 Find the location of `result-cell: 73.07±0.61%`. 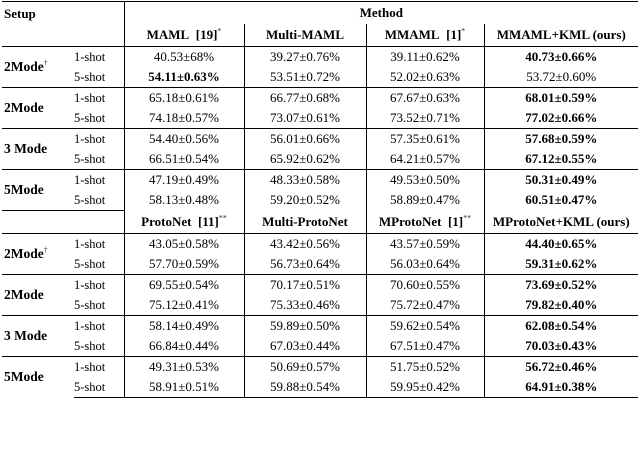

result-cell: 73.07±0.61% is located at coordinates (305, 118).